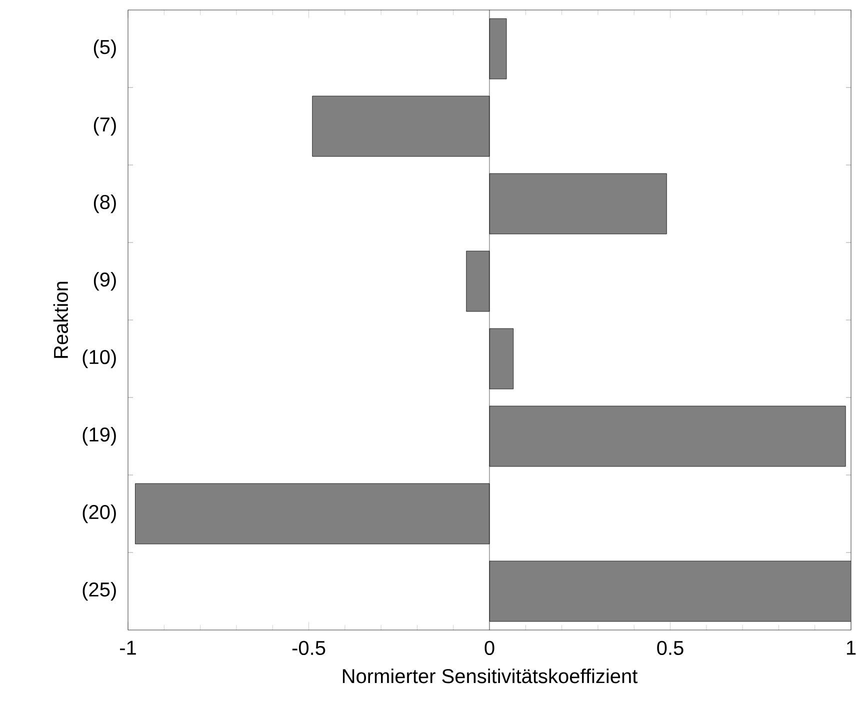 This screenshot has width=856, height=709. Describe the element at coordinates (99, 591) in the screenshot. I see `y-tick-label: (25)` at that location.